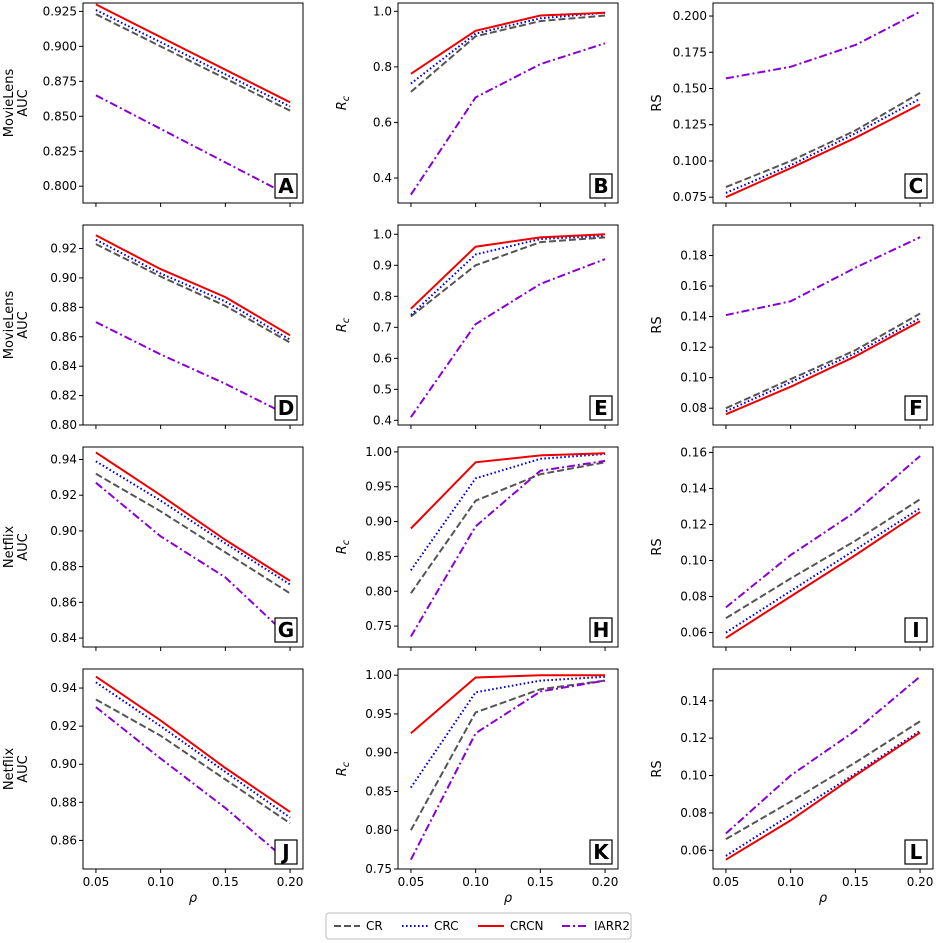 The width and height of the screenshot is (941, 943). I want to click on y-tick-label: 0.100, so click(690, 161).